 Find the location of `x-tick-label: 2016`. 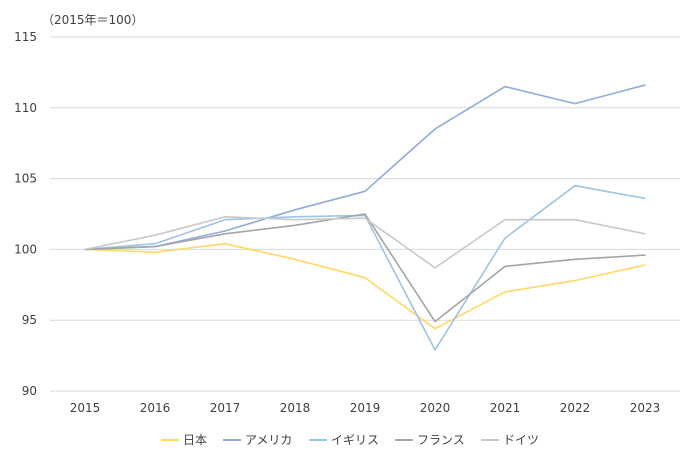

x-tick-label: 2016 is located at coordinates (155, 408).